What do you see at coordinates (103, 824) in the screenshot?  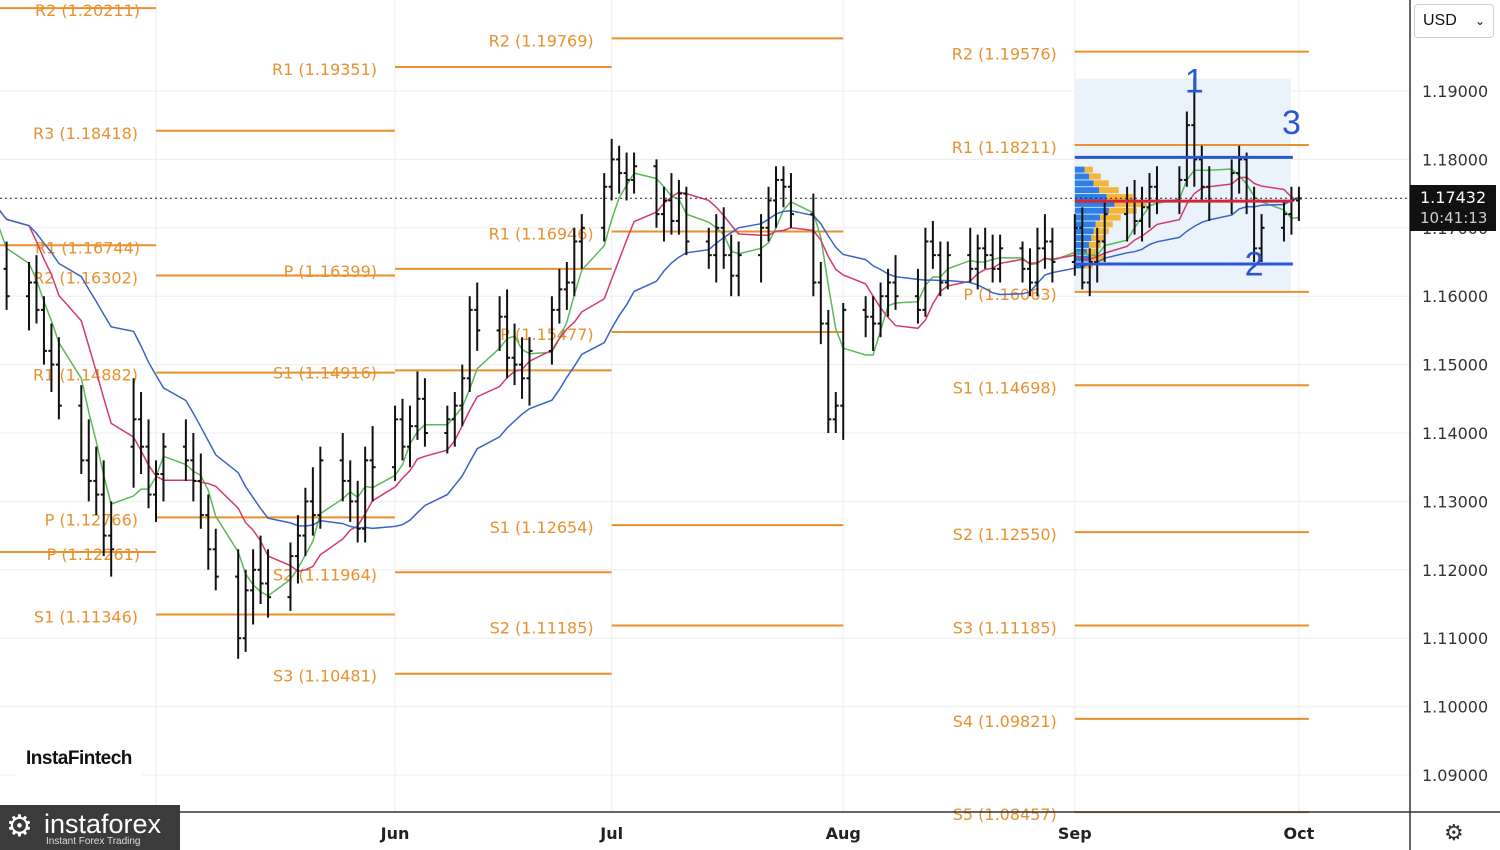 I see `logo-name: instaforex` at bounding box center [103, 824].